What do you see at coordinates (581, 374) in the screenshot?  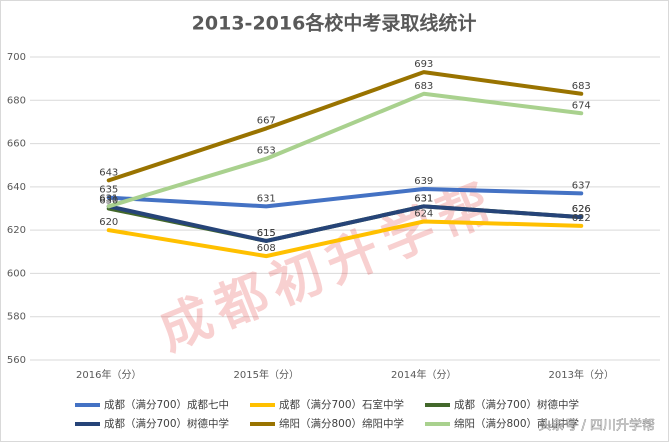 I see `x-tick-label: 2013年（分）` at bounding box center [581, 374].